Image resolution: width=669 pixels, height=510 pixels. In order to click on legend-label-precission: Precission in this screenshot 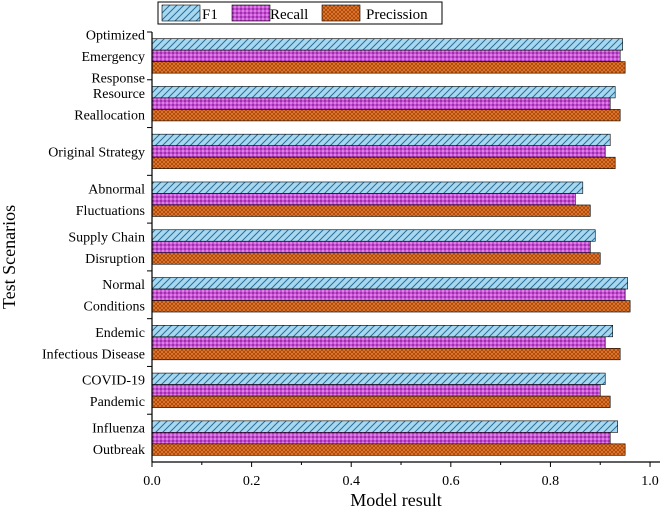, I will do `click(397, 15)`.